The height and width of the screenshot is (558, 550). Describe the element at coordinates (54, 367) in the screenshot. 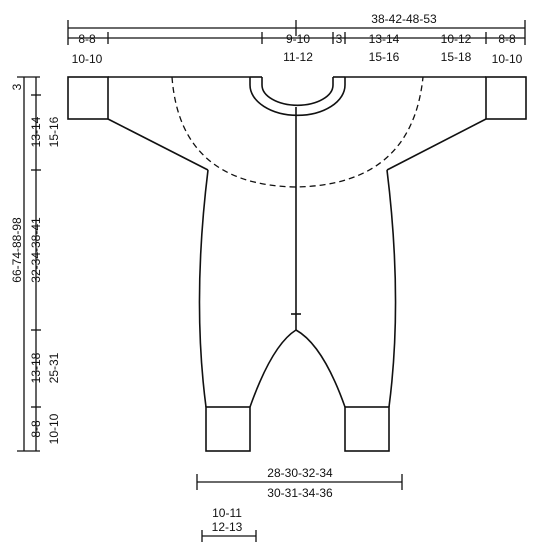

I see `left-leg-line2: 25-31` at that location.